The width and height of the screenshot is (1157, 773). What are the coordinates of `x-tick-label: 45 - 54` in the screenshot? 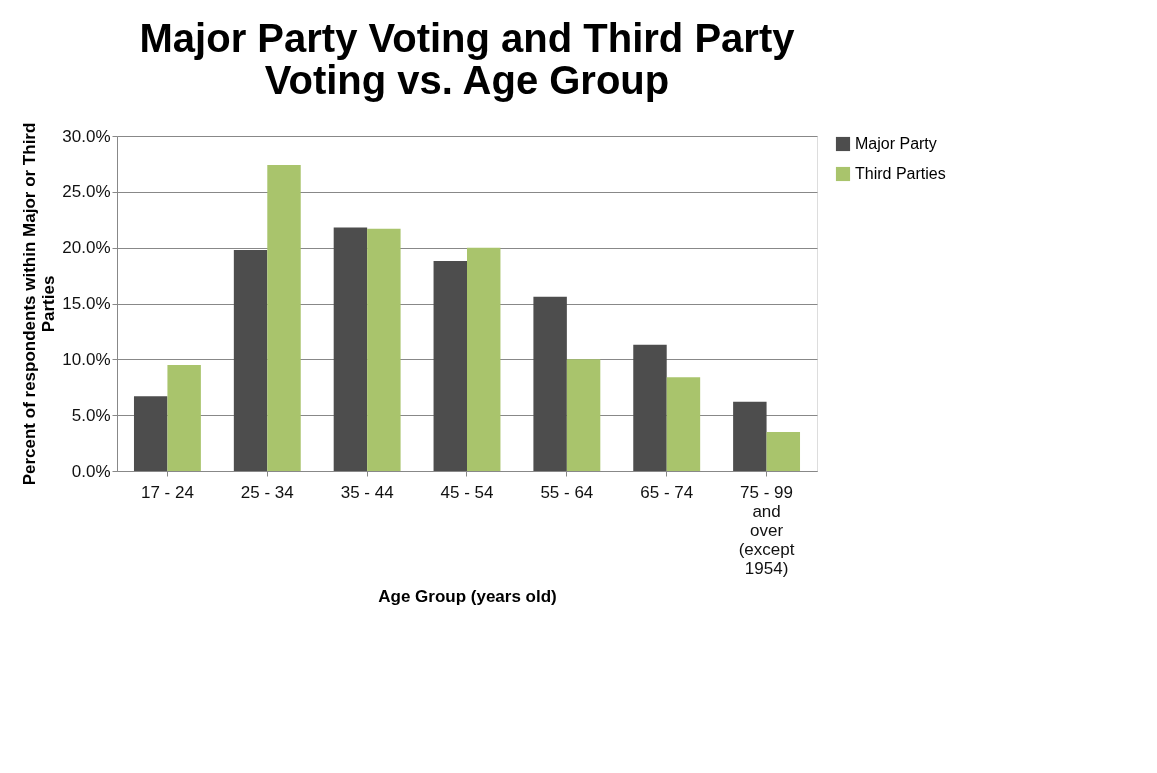 It's located at (467, 492).